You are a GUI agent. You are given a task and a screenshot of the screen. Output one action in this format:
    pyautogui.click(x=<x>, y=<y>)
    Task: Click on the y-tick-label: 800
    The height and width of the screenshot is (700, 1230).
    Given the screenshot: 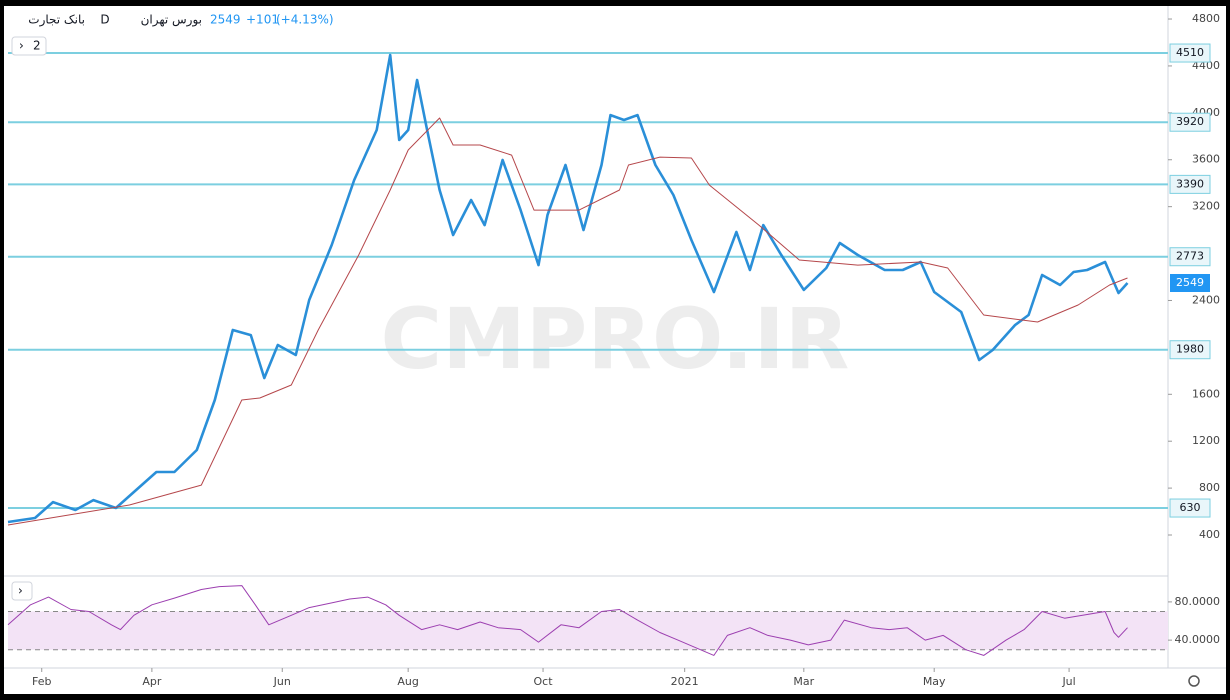 What is the action you would take?
    pyautogui.click(x=1209, y=487)
    